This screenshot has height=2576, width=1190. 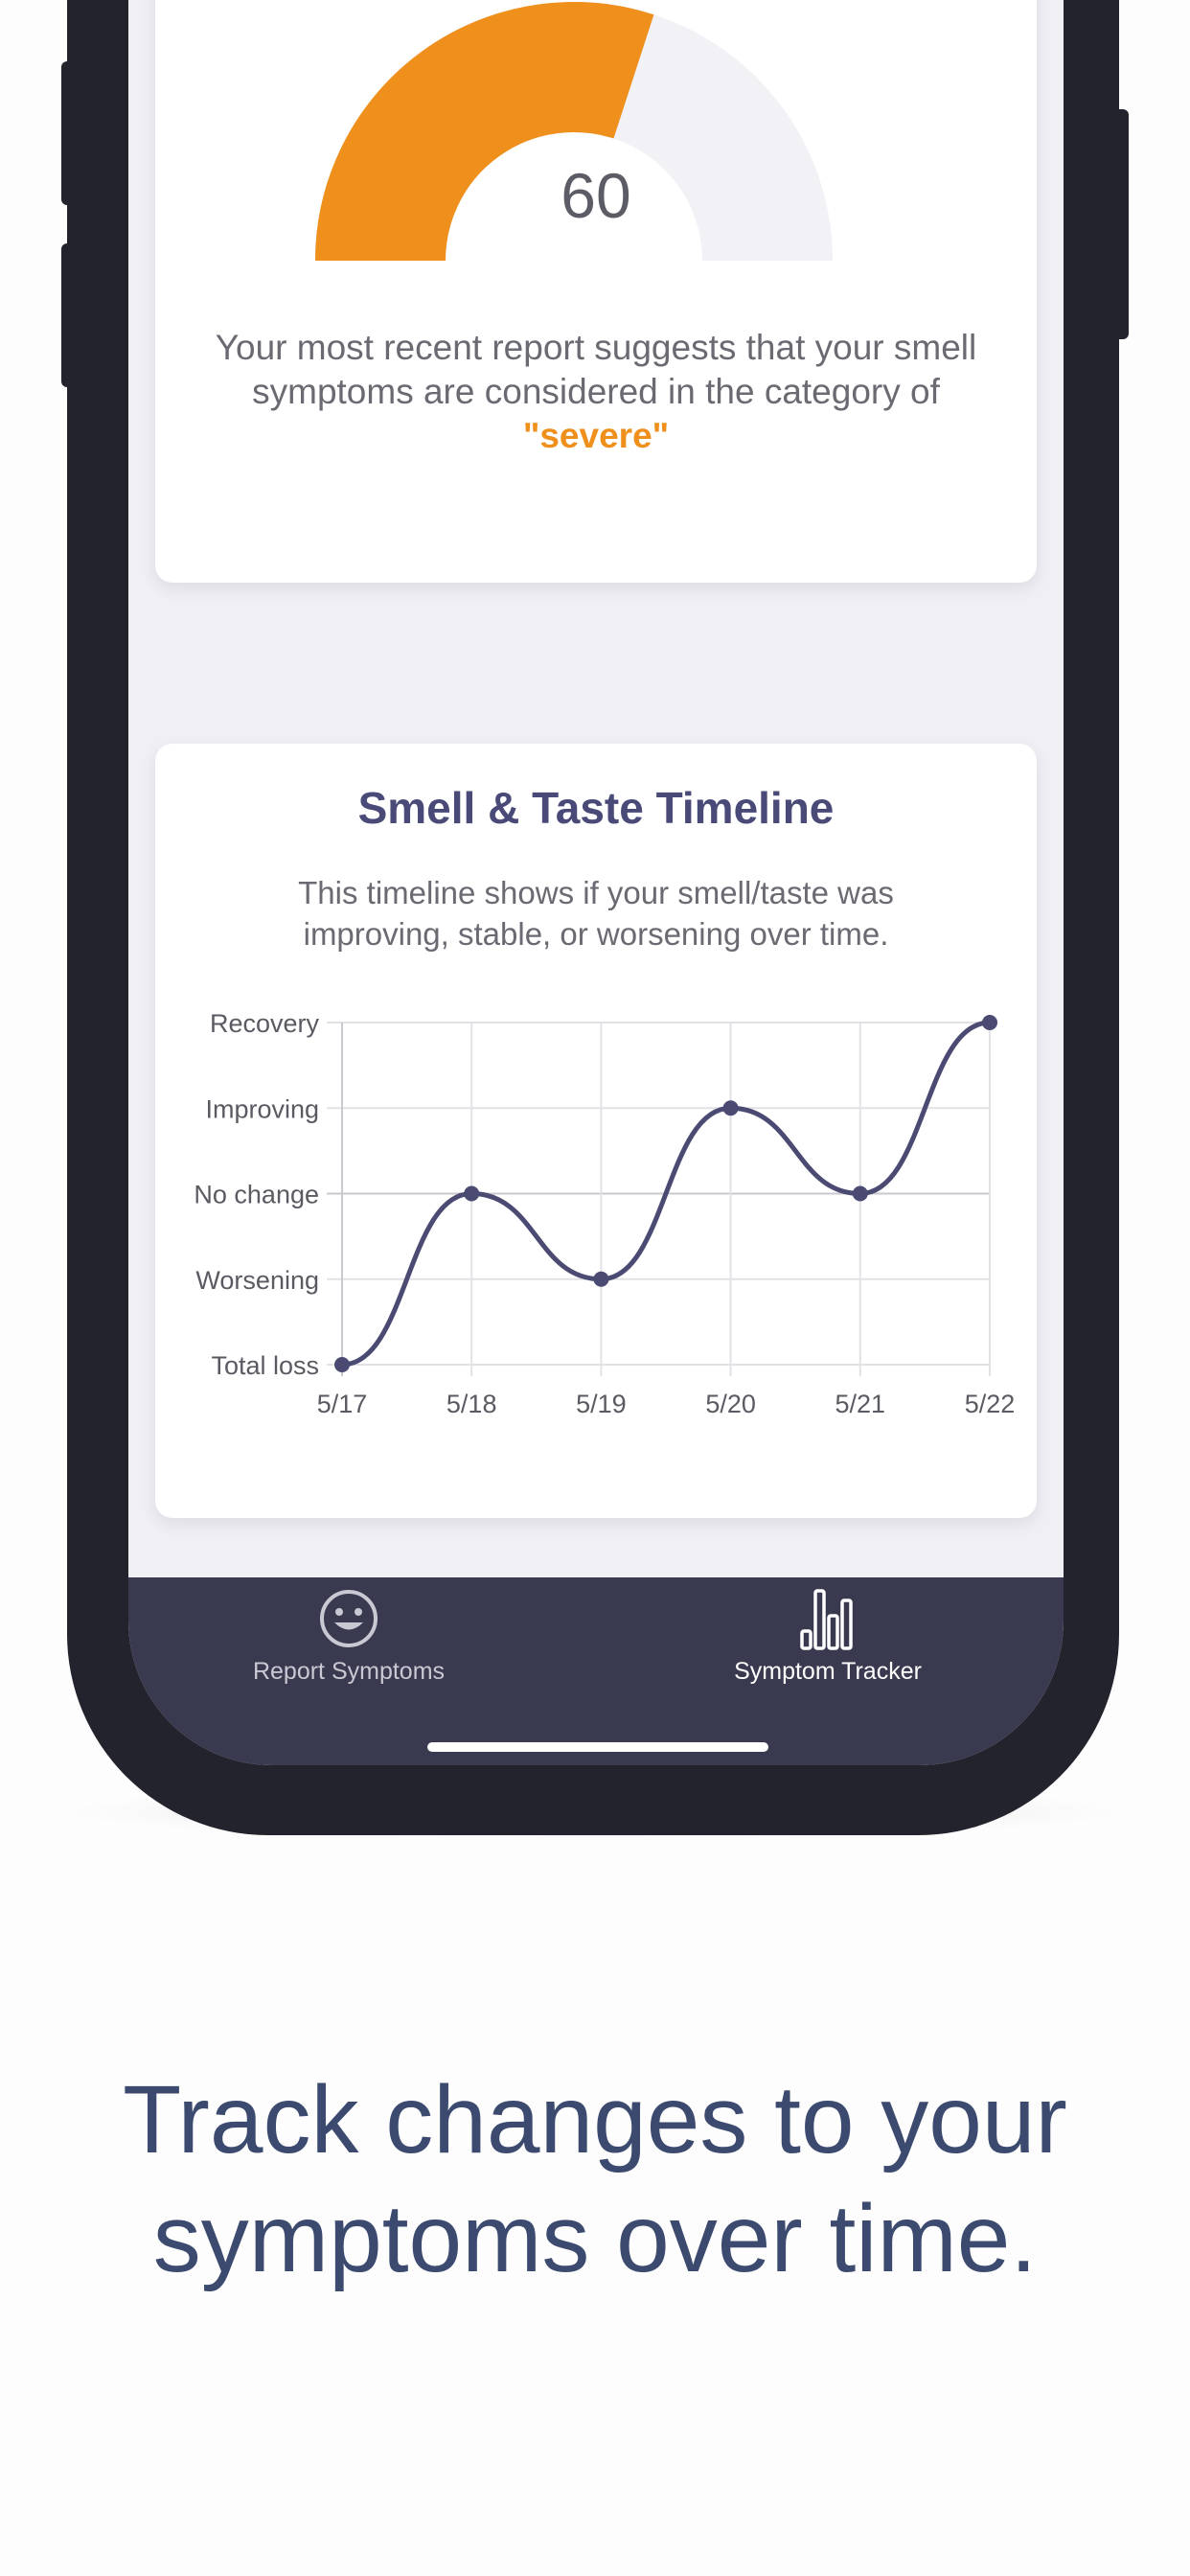 What do you see at coordinates (349, 1671) in the screenshot?
I see `tab-report-symptoms-label: Report Symptoms` at bounding box center [349, 1671].